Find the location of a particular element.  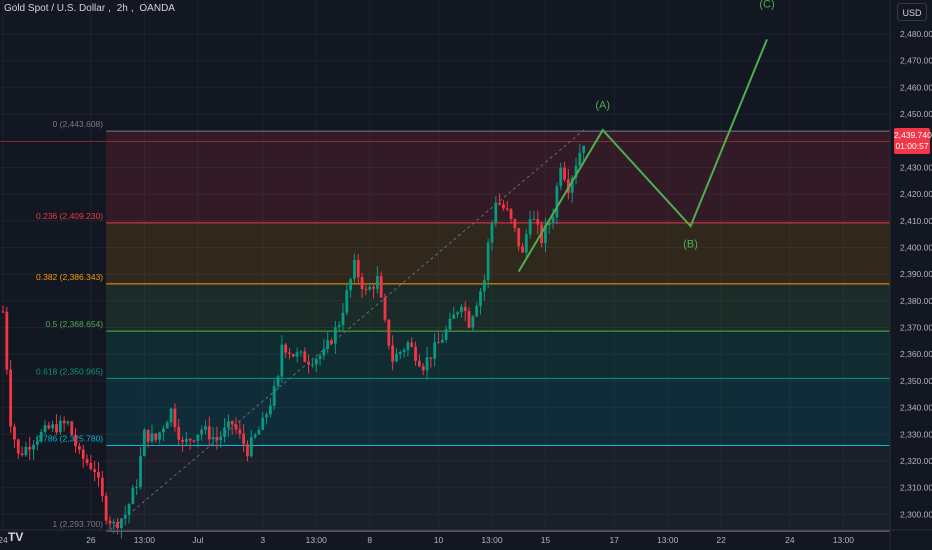

elliott-waves: (A) (B) (C) is located at coordinates (646, 136).